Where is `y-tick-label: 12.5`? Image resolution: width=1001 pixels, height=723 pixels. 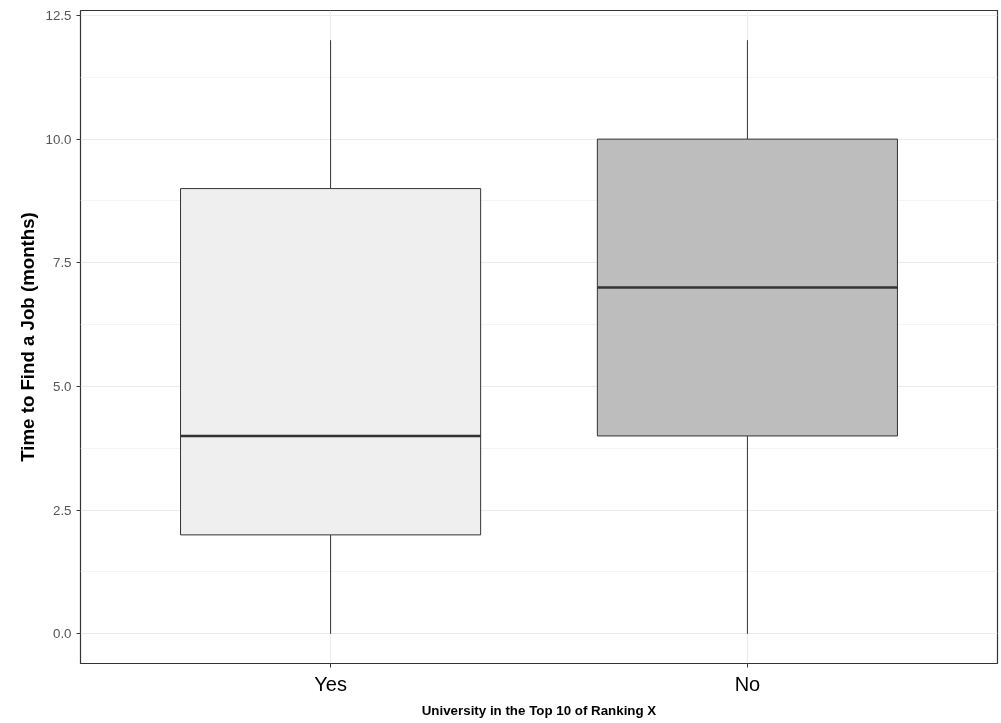
y-tick-label: 12.5 is located at coordinates (58, 15).